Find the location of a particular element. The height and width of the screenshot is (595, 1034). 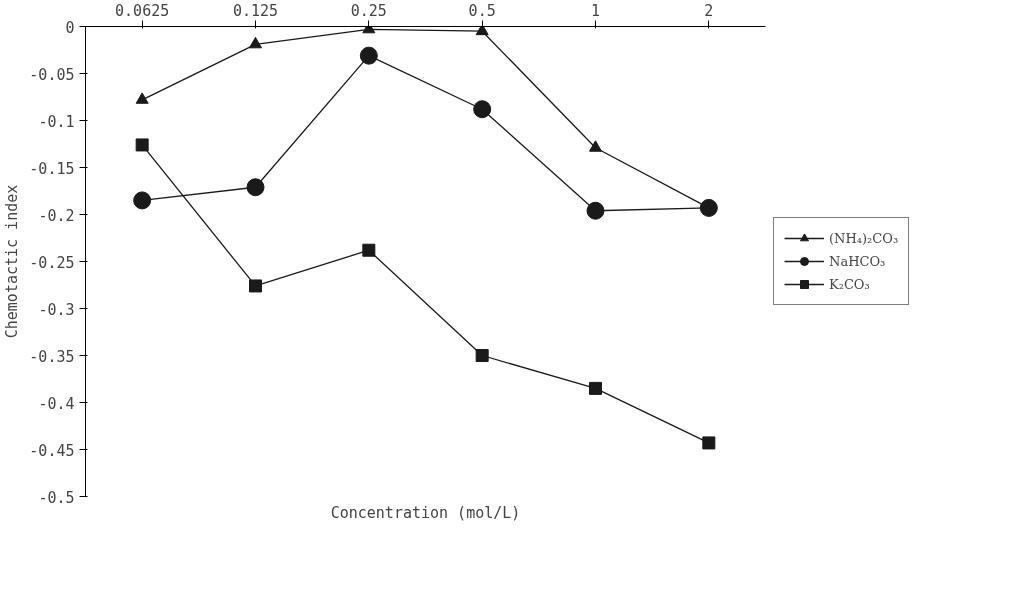

x-tick-label: 0.5 is located at coordinates (482, 10).